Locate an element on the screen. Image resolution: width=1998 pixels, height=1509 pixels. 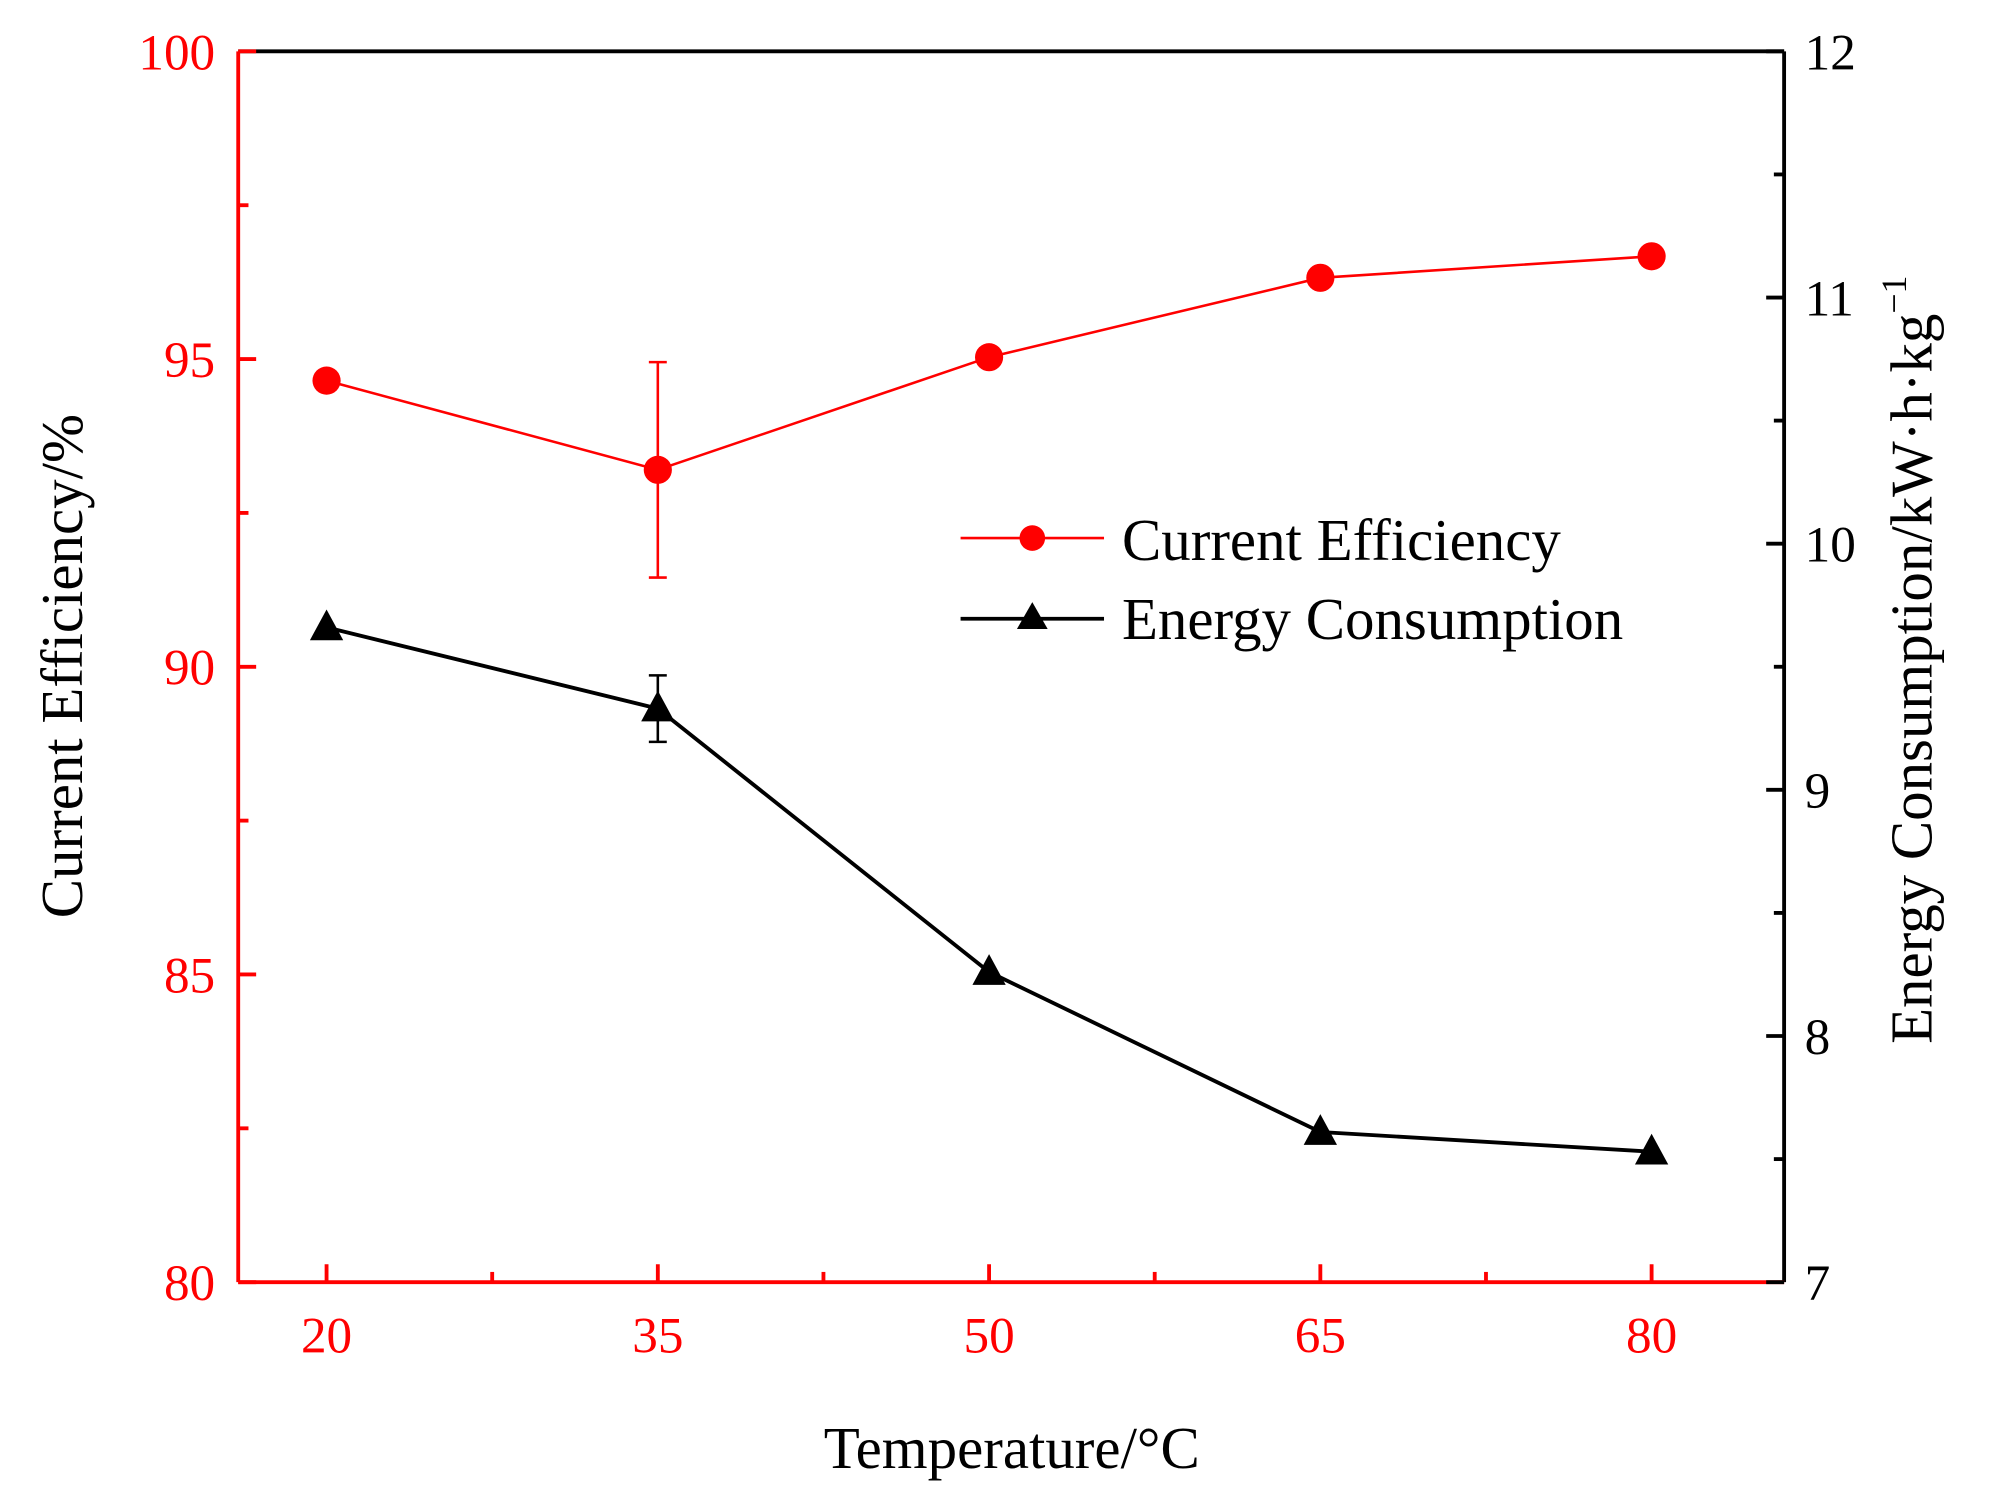
legend-ce-label: Current Efficiency is located at coordinates (1341, 540).